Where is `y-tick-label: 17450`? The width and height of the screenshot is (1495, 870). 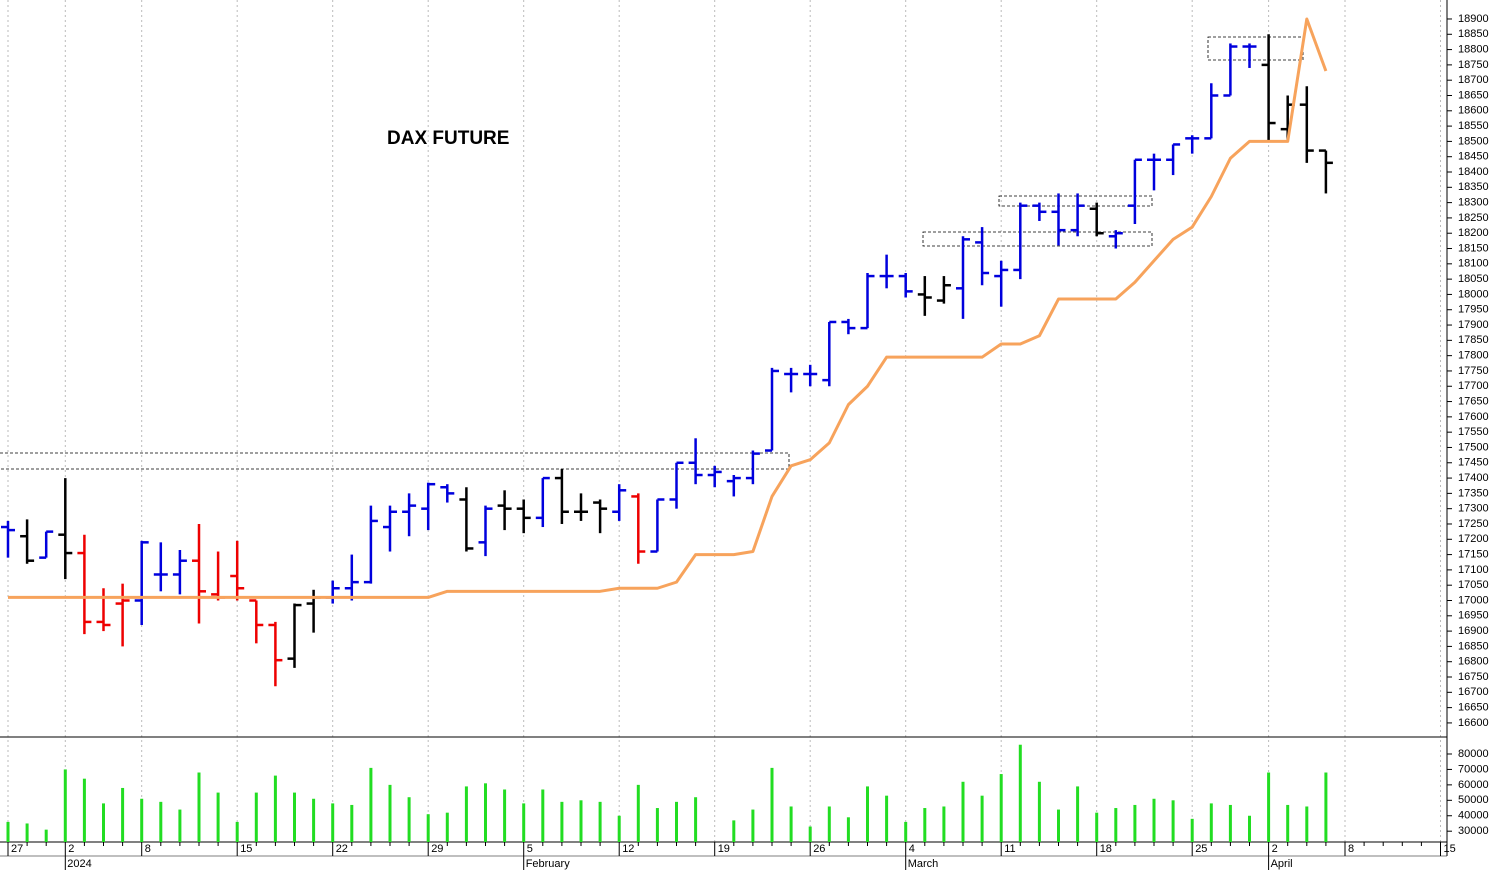 y-tick-label: 17450 is located at coordinates (1473, 463).